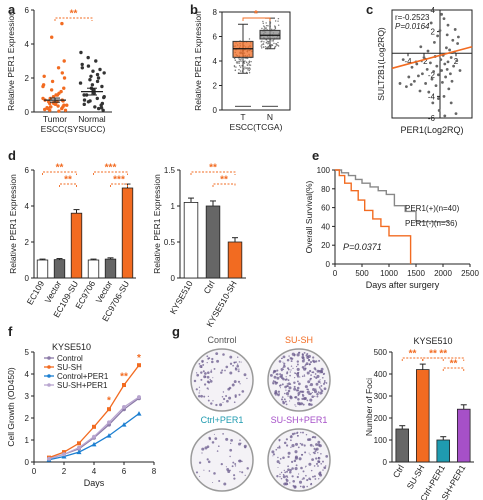 This screenshot has height=500, width=483. I want to click on x-axis-label: ESCC(TCGA), so click(256, 127).